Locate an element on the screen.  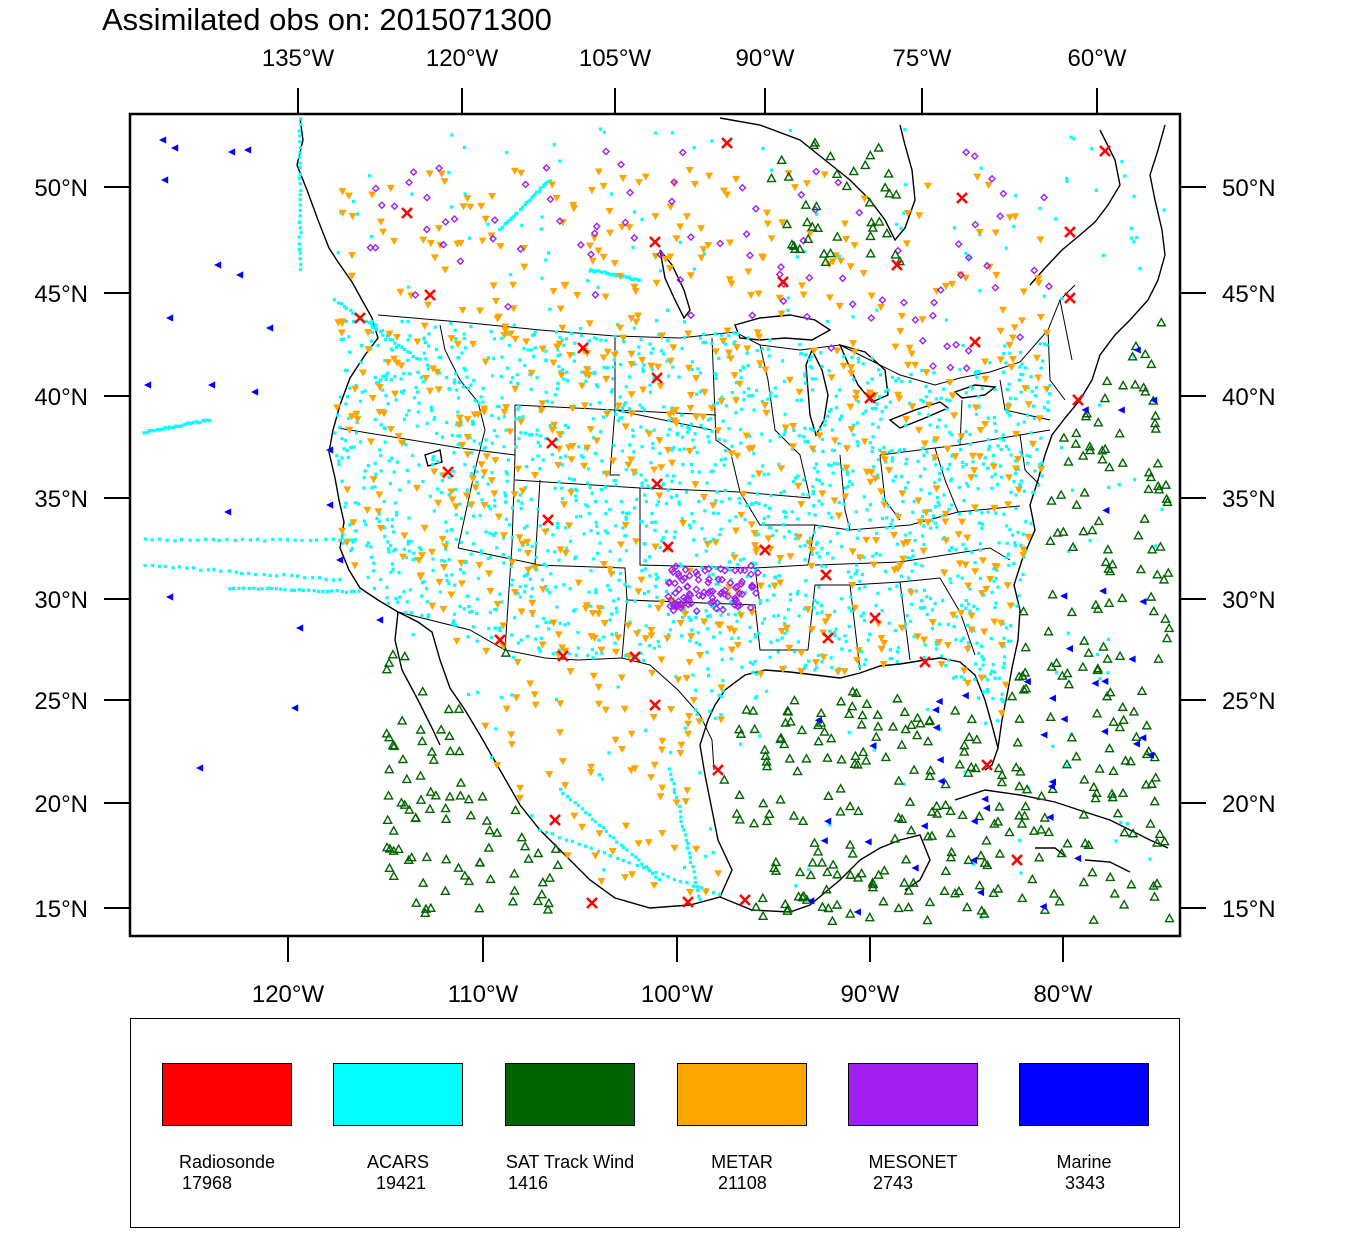
us-canada-border is located at coordinates (726, 335).